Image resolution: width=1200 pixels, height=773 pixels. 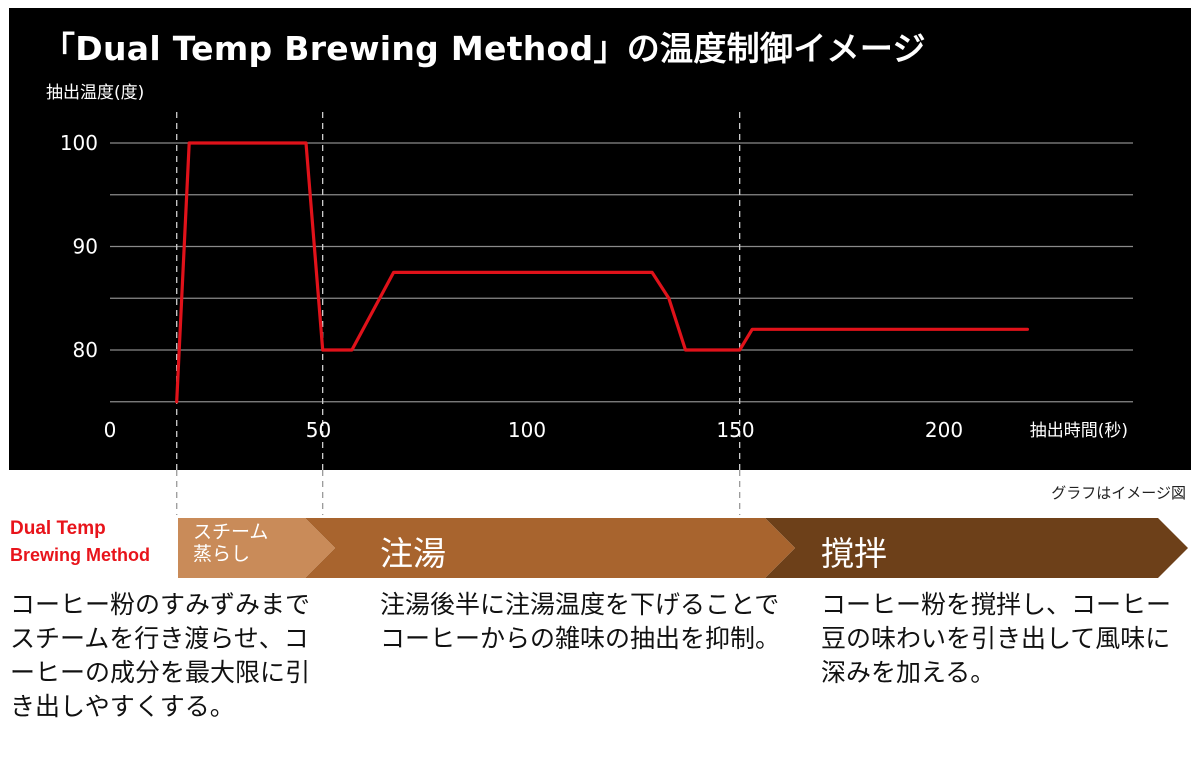 I want to click on method-label: Dual Temp Brewing Method, so click(x=80, y=542).